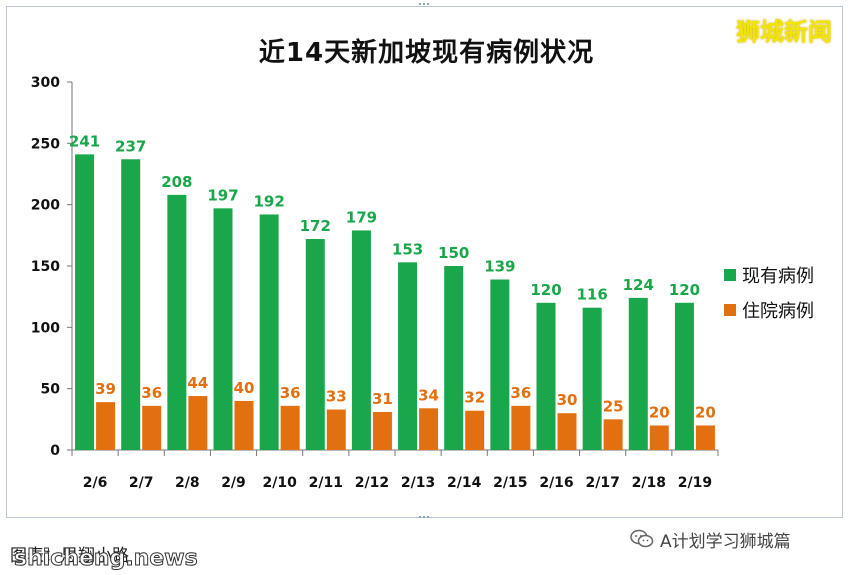 Image resolution: width=853 pixels, height=575 pixels. I want to click on data-label-current: 237, so click(130, 146).